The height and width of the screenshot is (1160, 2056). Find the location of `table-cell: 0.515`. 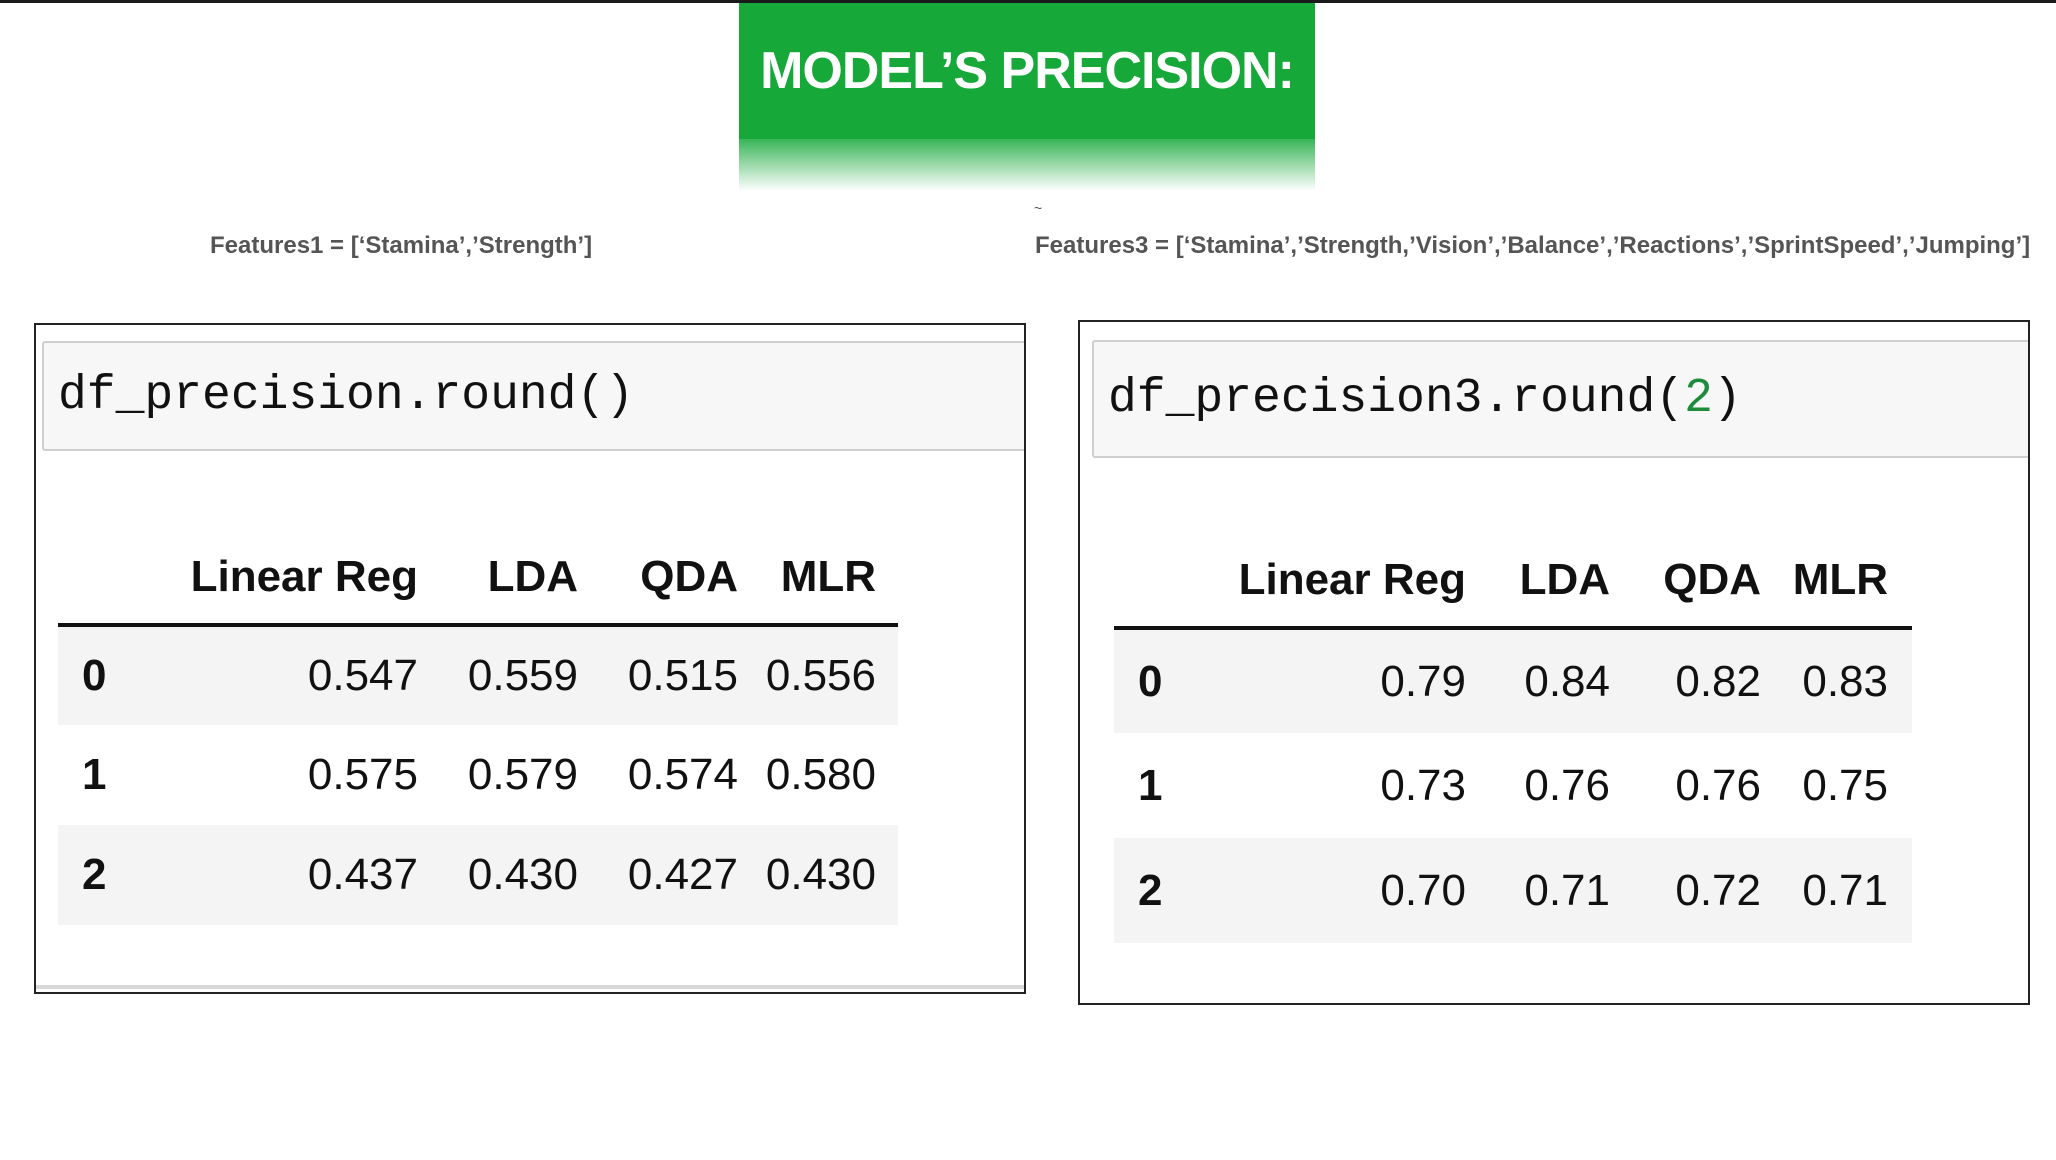

table-cell: 0.515 is located at coordinates (682, 675).